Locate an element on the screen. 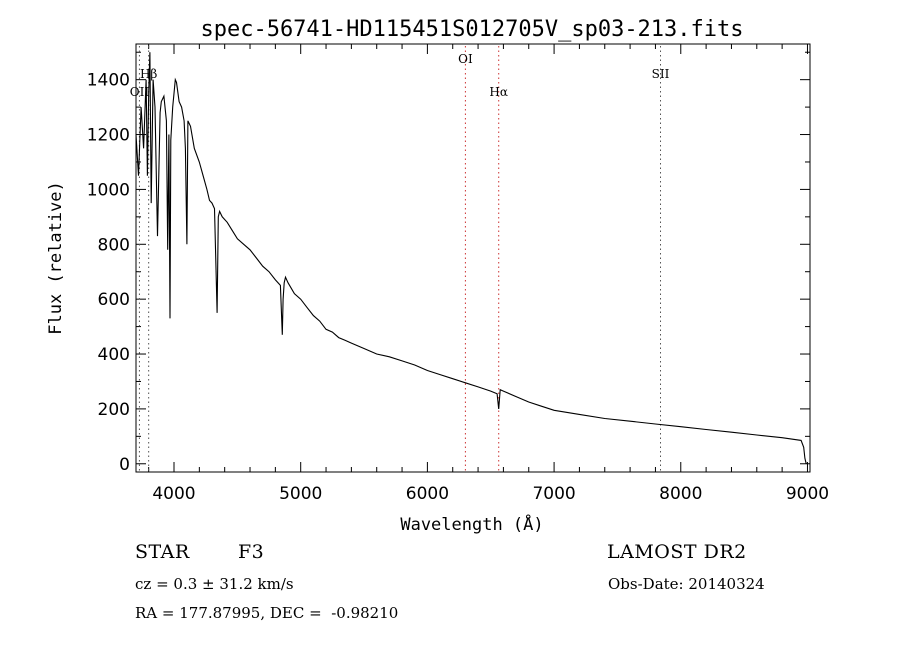  y-tick-label: 0 is located at coordinates (124, 465).